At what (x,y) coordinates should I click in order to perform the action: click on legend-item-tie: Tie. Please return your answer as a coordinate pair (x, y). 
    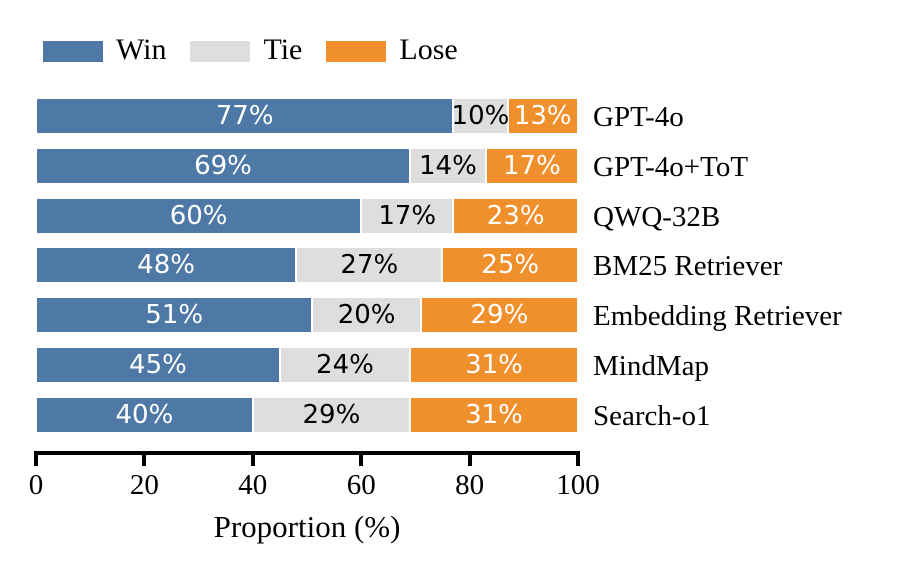
    Looking at the image, I should click on (246, 51).